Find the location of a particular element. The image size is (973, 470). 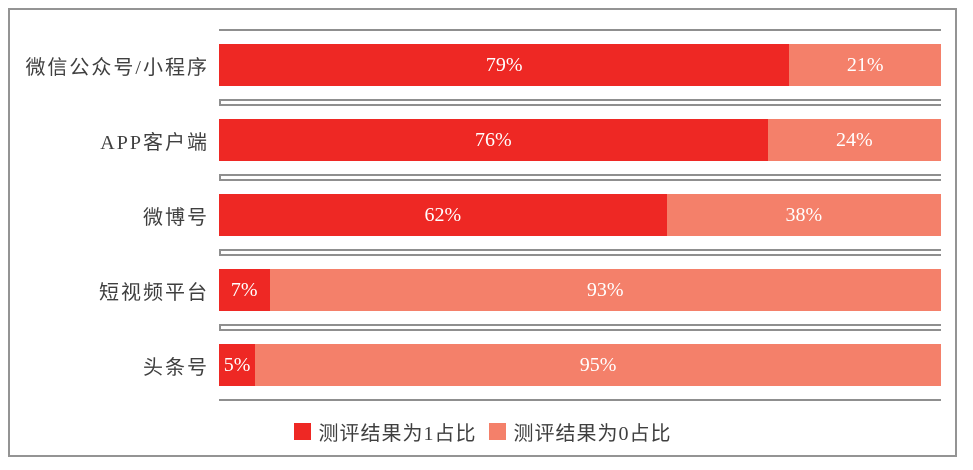

legend-item-series2: 测评结果为0占比 is located at coordinates (580, 431).